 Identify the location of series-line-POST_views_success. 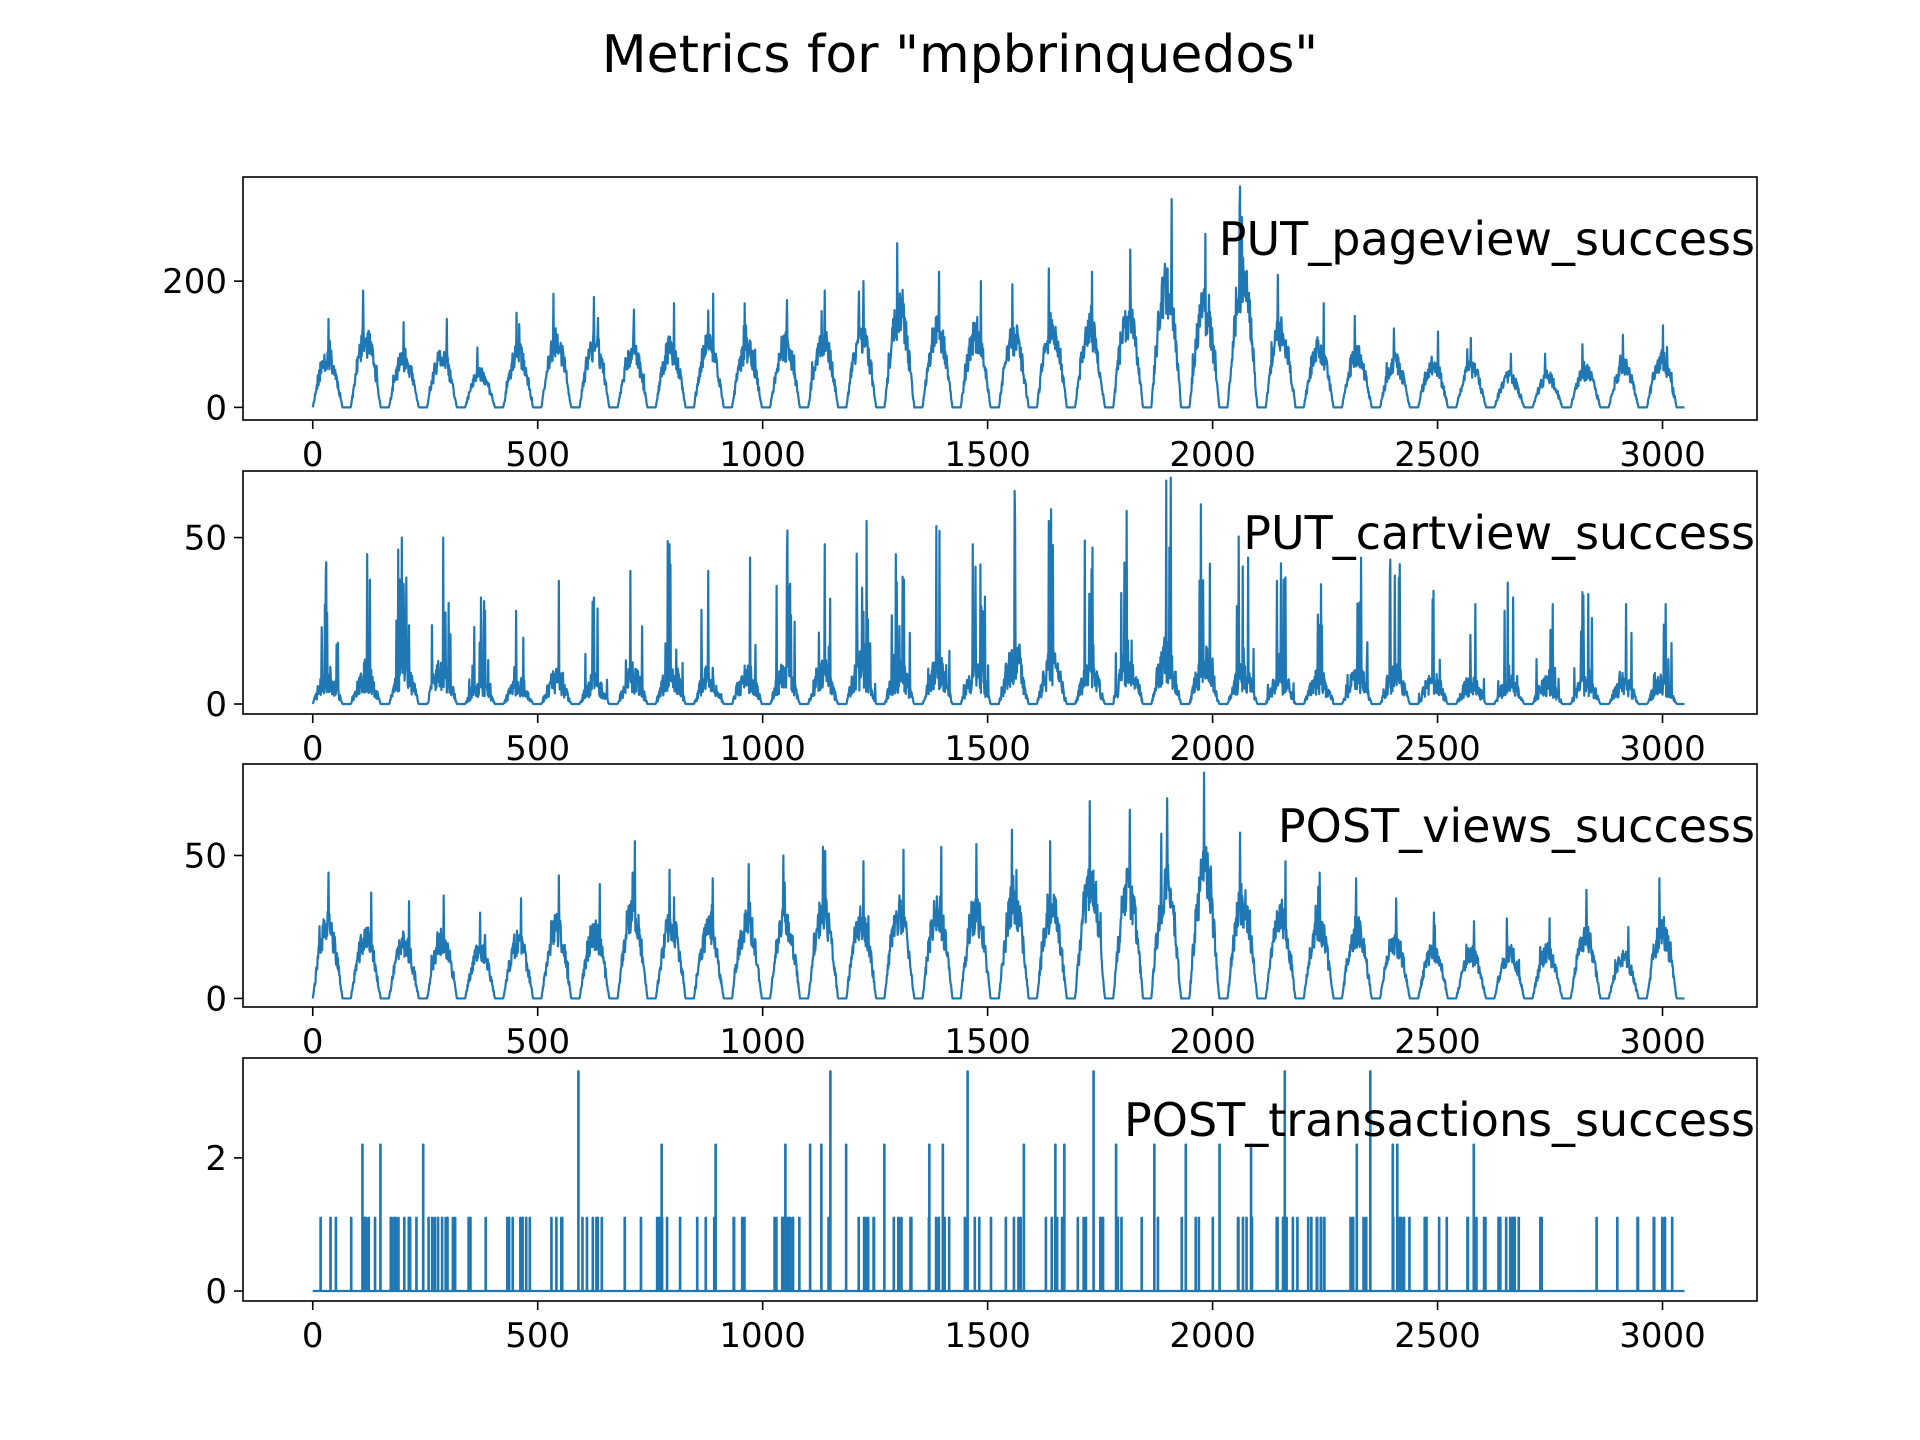
(998, 885).